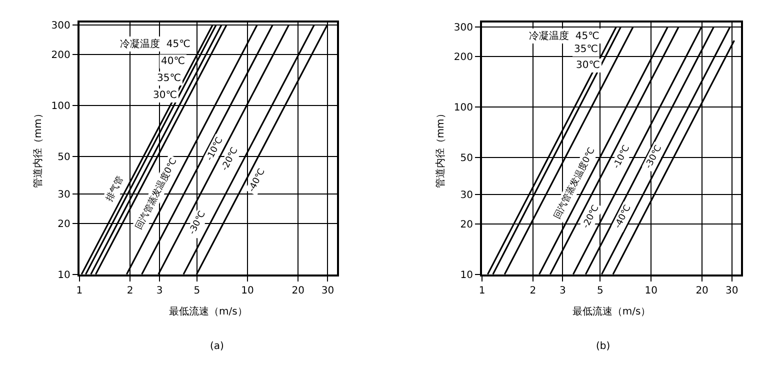 The image size is (767, 376). What do you see at coordinates (217, 346) in the screenshot?
I see `text: (a)` at bounding box center [217, 346].